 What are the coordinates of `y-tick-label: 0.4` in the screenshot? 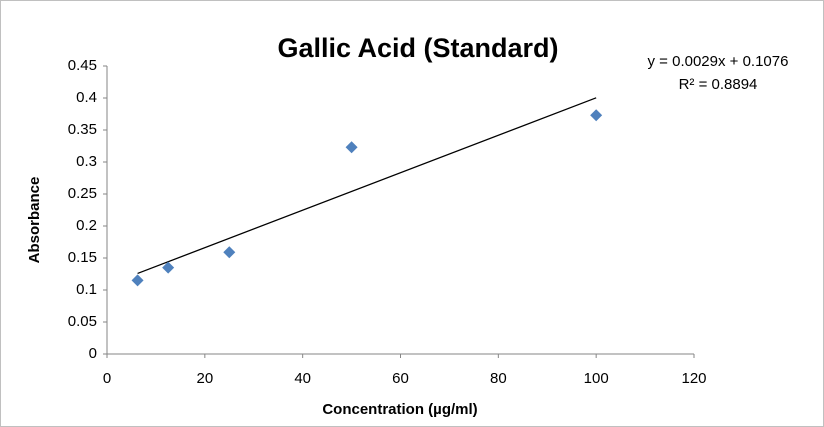 It's located at (86, 97).